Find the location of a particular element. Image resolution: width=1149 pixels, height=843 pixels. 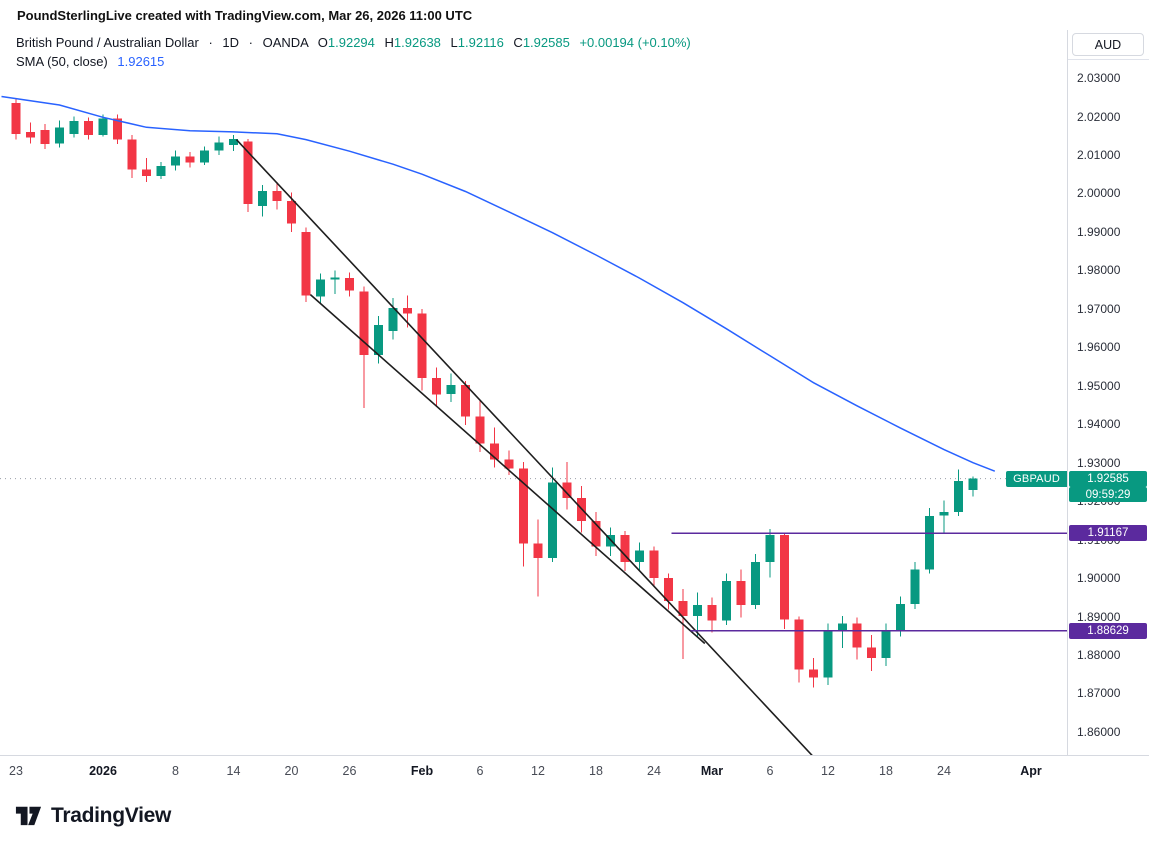

time-axis-label: 2026 is located at coordinates (103, 771).